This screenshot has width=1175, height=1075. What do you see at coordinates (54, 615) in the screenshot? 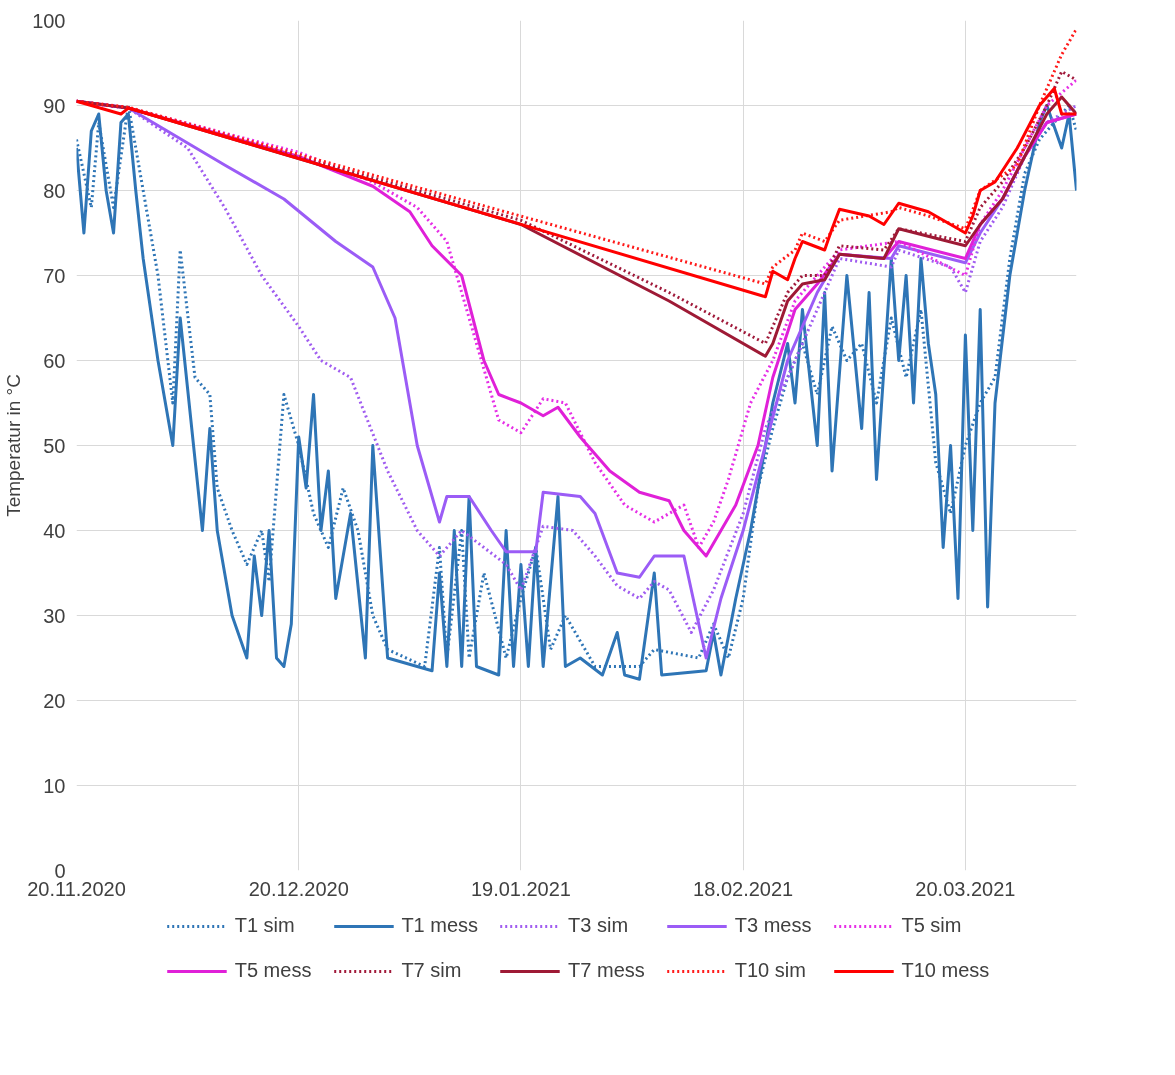
I see `y-tick-label: 30` at bounding box center [54, 615].